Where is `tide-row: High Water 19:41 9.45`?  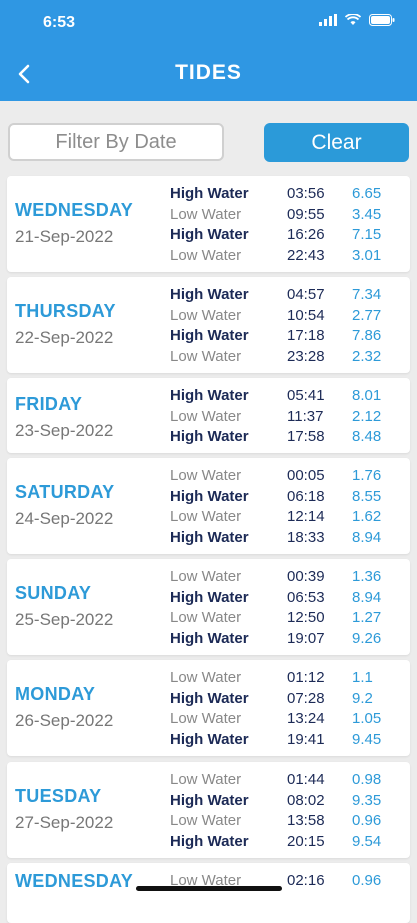
tide-row: High Water 19:41 9.45 is located at coordinates (208, 740).